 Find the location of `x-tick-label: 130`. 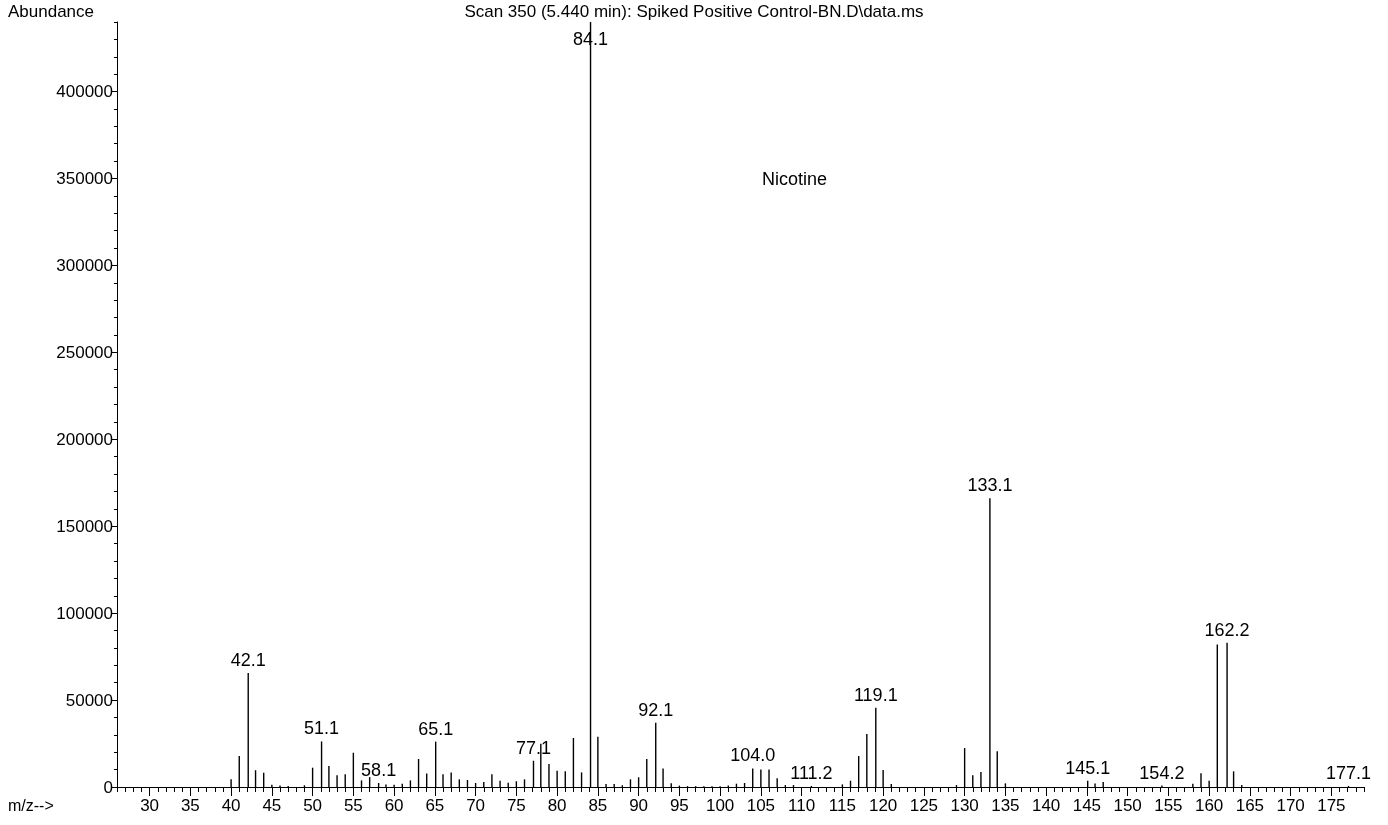

x-tick-label: 130 is located at coordinates (964, 805).